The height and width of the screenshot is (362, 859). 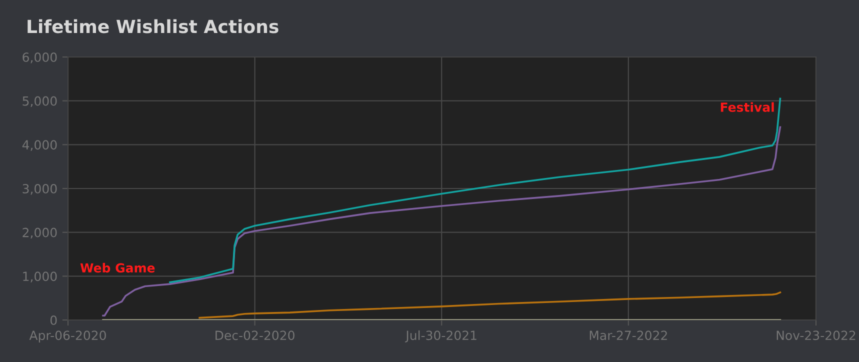 I want to click on annotation: Web Game, so click(x=117, y=267).